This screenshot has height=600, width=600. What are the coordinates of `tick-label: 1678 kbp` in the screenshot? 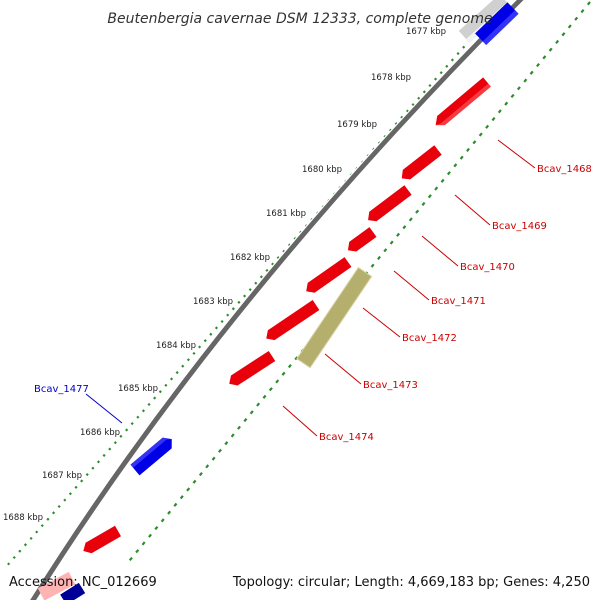 It's located at (391, 78).